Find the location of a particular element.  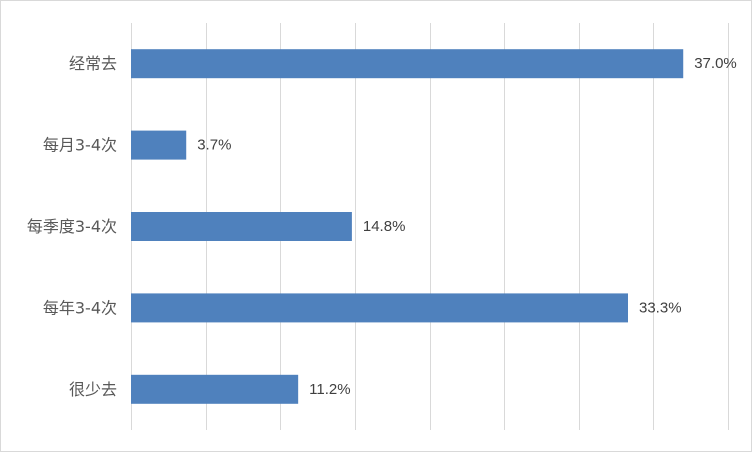

category-label-1: 每月3-4次 is located at coordinates (80, 145).